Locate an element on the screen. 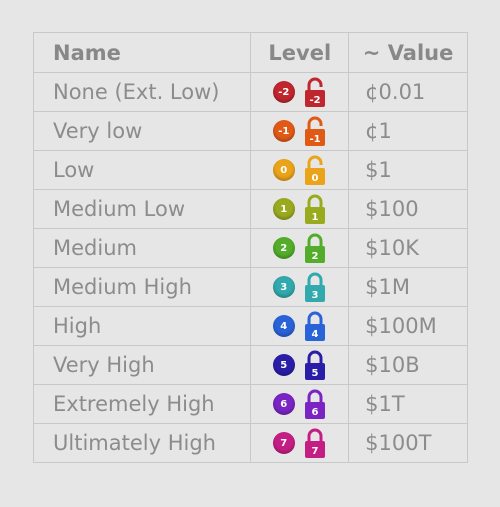 This screenshot has width=500, height=507. padlock-level-label: 6 is located at coordinates (314, 412).